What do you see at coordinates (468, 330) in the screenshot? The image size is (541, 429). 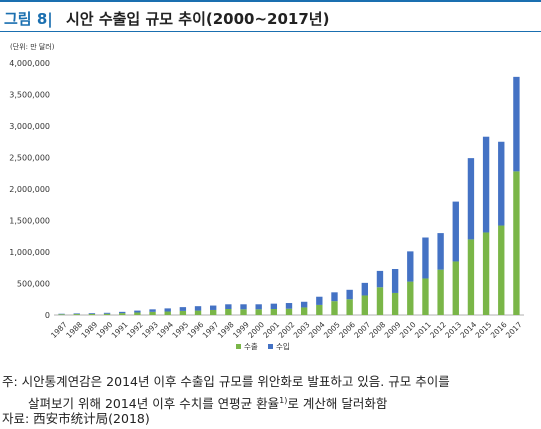 I see `x-tick-label: 2014` at bounding box center [468, 330].